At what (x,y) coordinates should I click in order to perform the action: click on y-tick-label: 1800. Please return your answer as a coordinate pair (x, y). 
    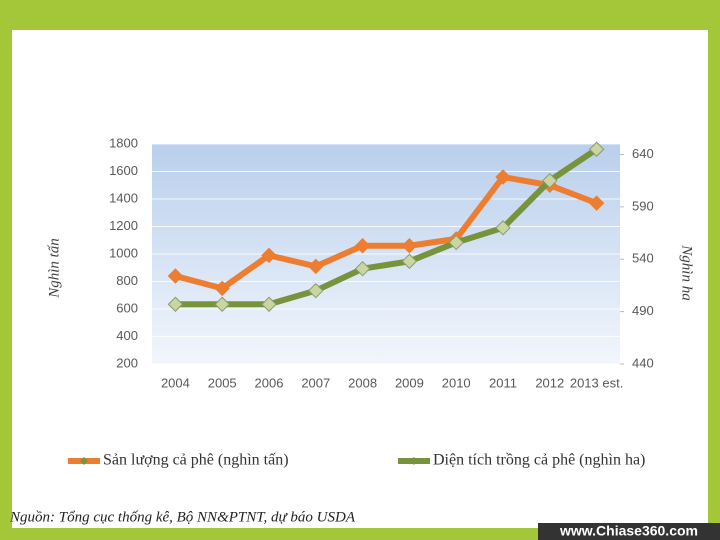
    Looking at the image, I should click on (123, 142).